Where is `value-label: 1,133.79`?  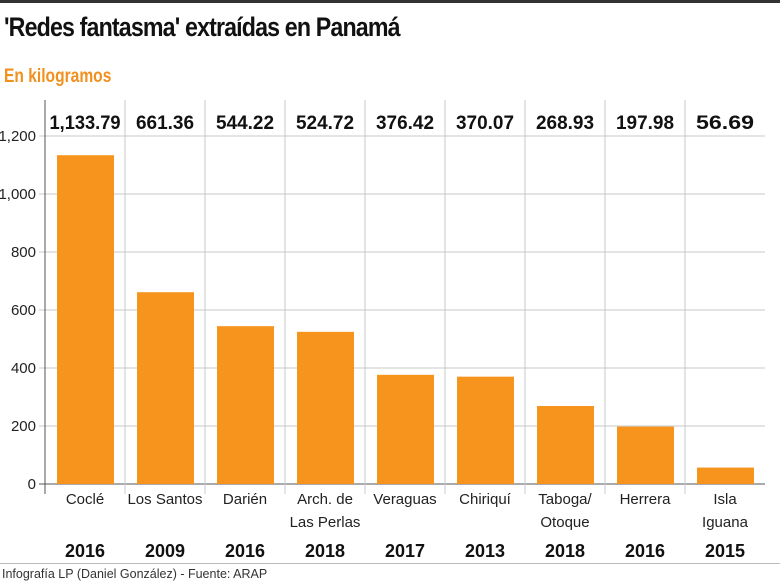
value-label: 1,133.79 is located at coordinates (85, 123).